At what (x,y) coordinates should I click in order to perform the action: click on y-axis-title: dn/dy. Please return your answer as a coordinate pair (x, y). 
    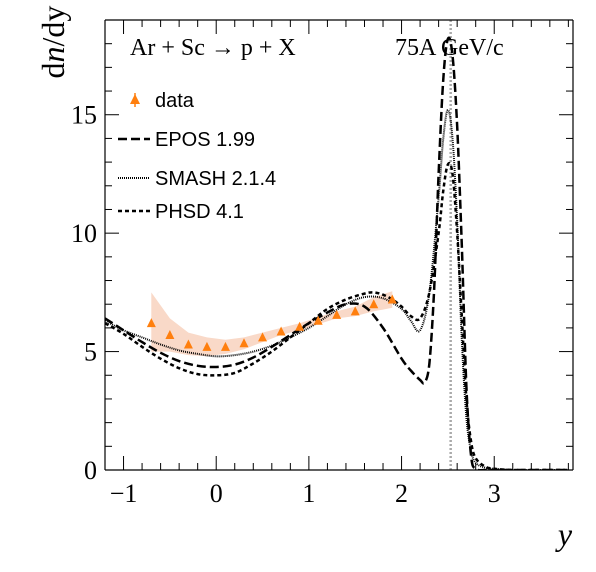
    Looking at the image, I should click on (53, 42).